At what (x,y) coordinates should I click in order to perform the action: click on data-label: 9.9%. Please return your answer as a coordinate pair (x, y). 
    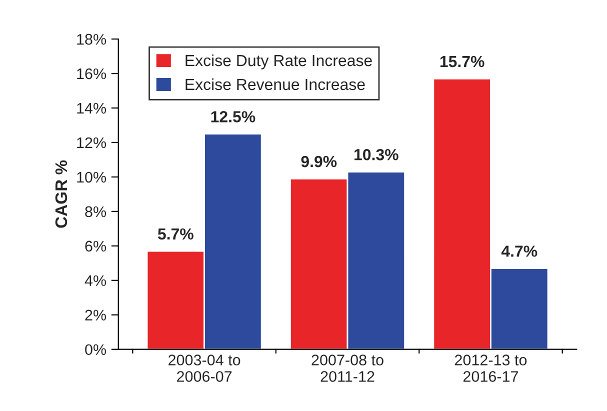
    Looking at the image, I should click on (319, 162).